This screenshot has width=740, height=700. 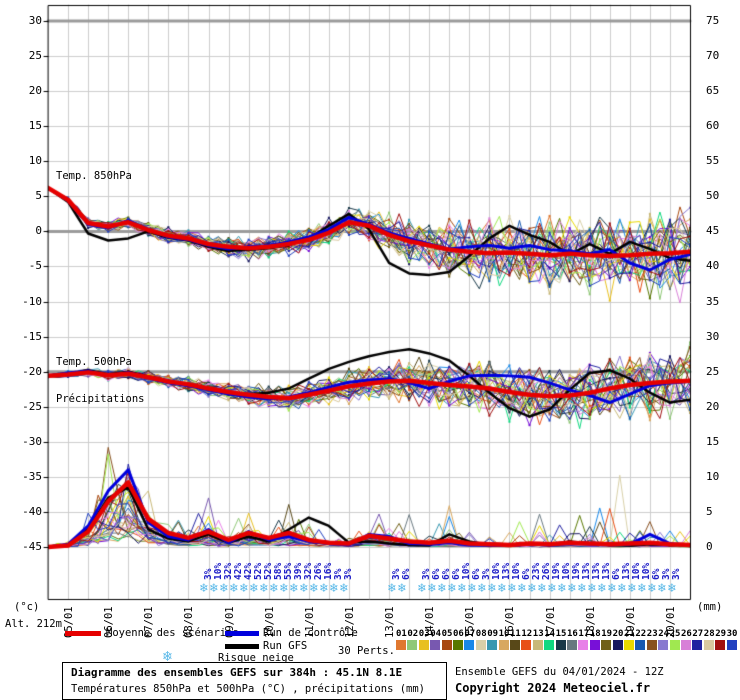 What do you see at coordinates (493, 634) in the screenshot?
I see `pert-number: 09` at bounding box center [493, 634].